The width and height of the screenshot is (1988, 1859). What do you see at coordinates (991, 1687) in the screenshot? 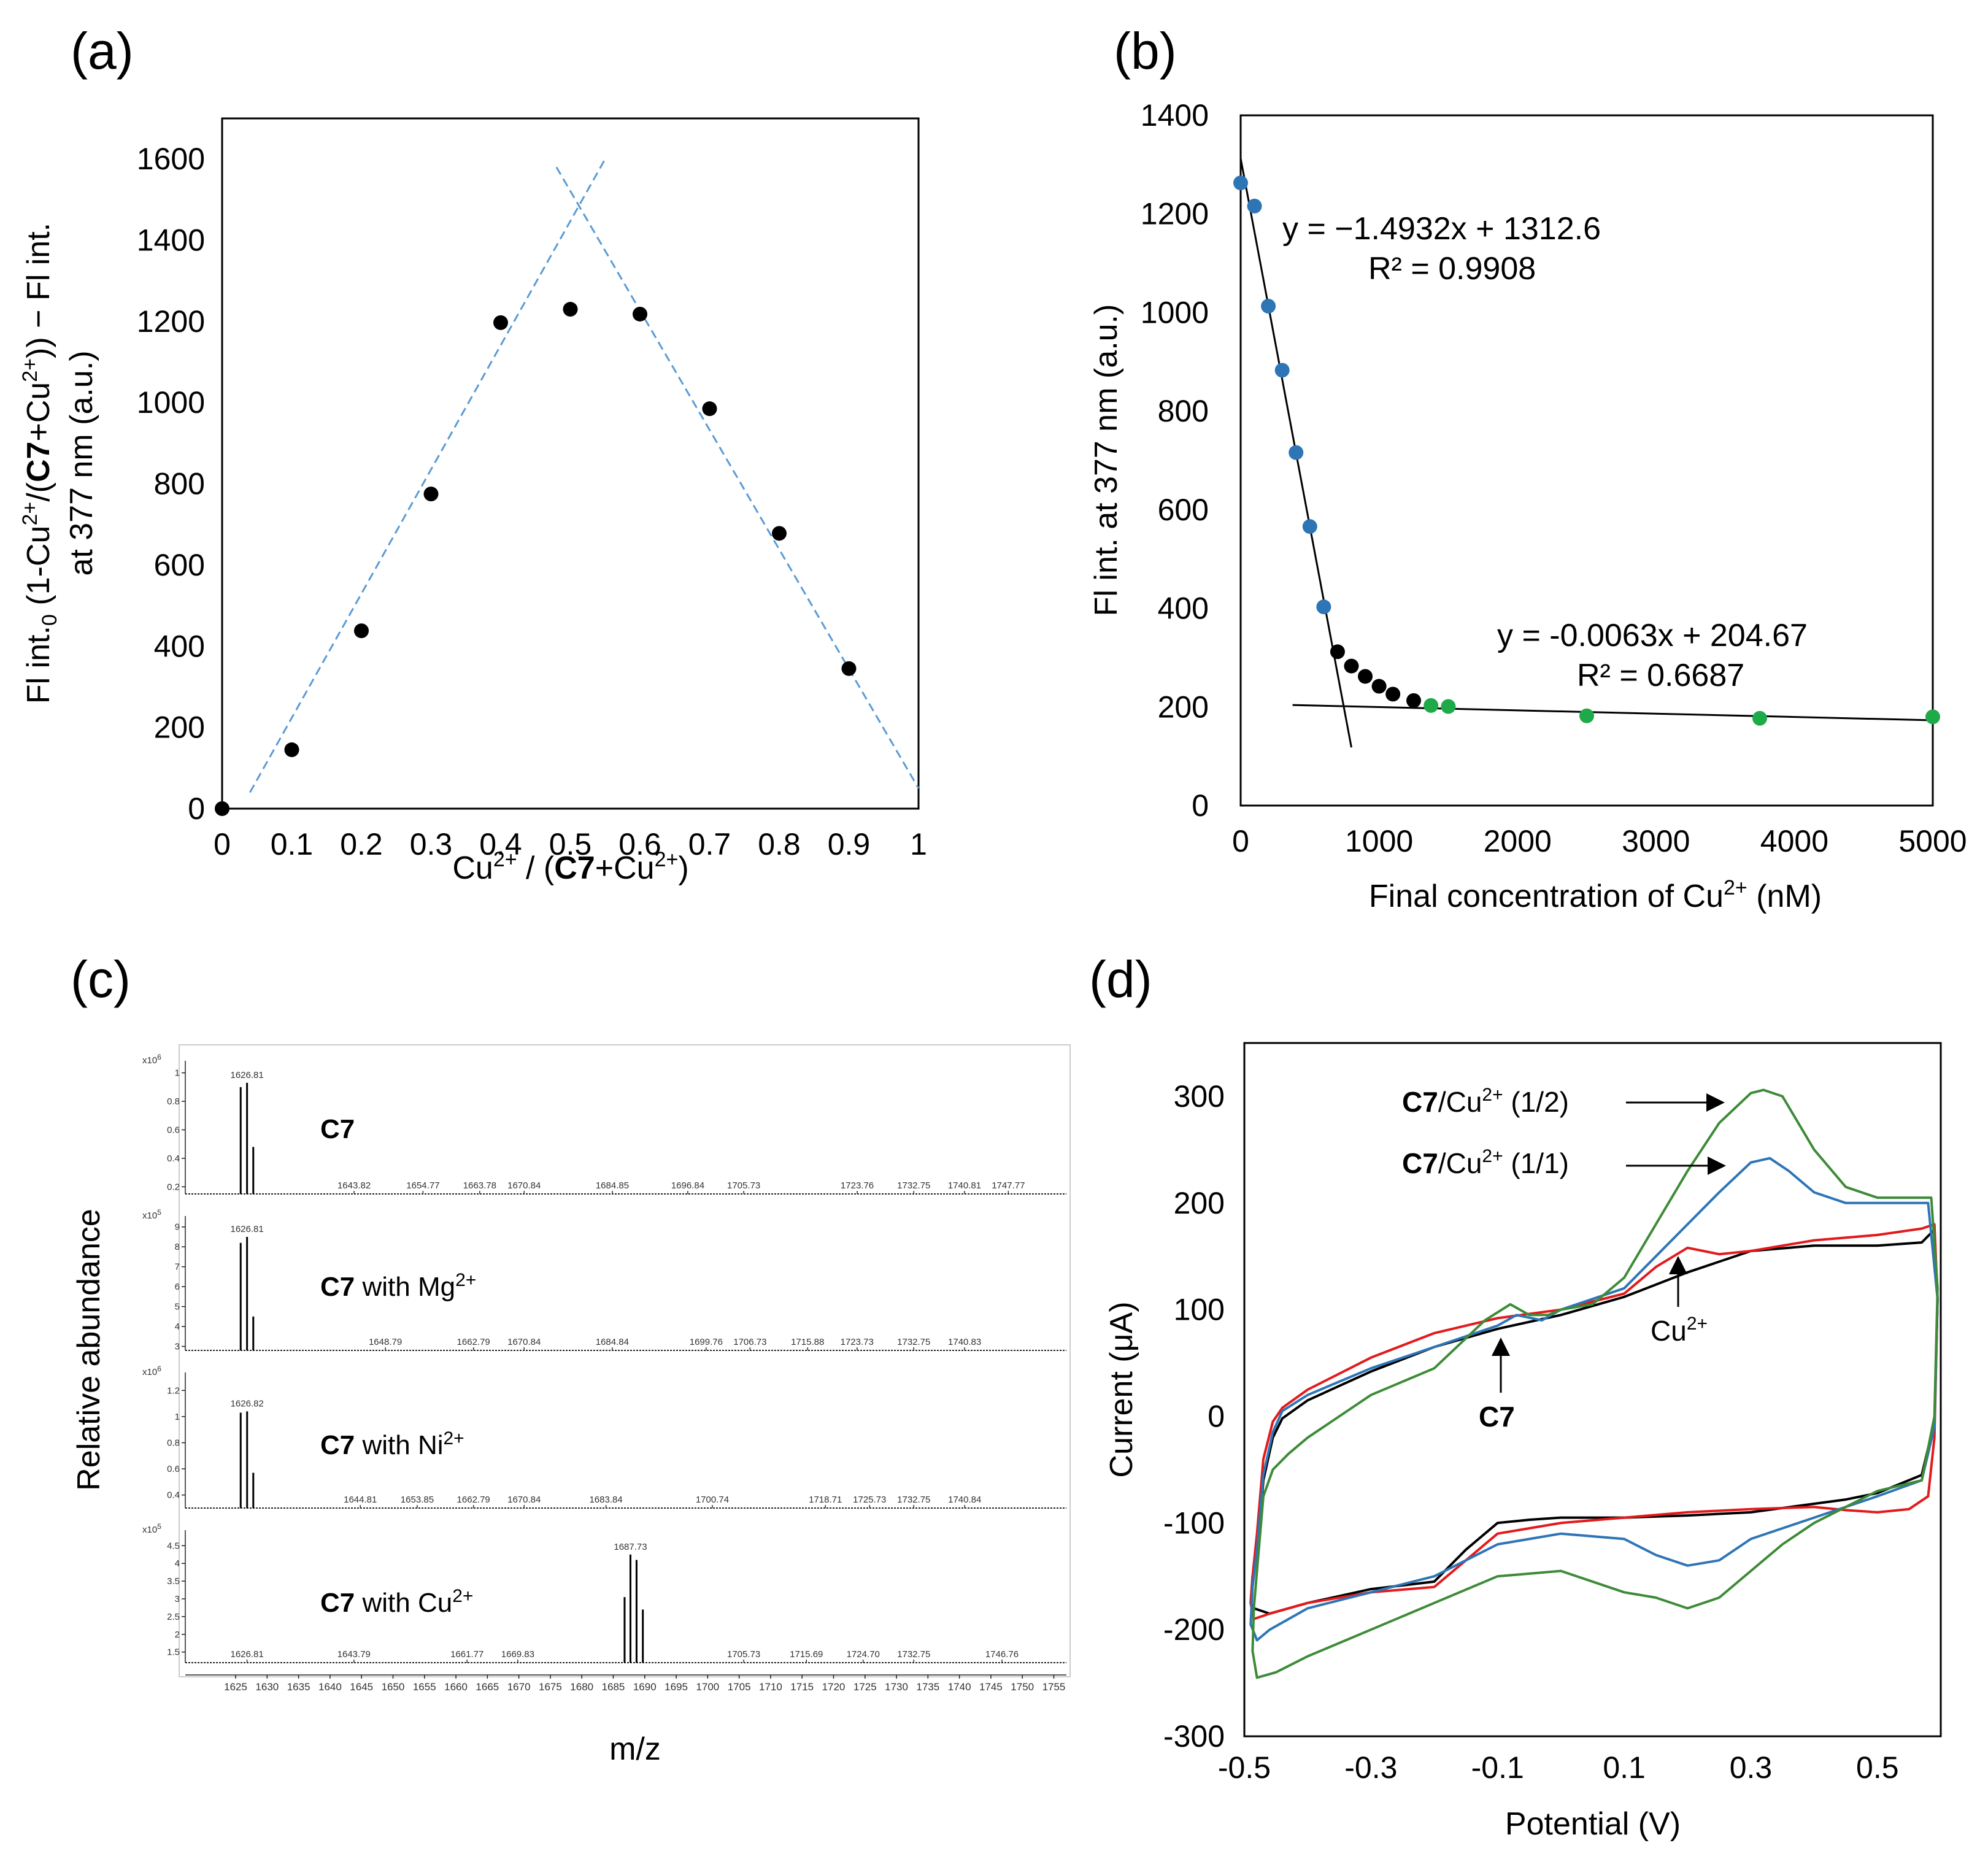
I see `x-tick-label: 1745` at bounding box center [991, 1687].